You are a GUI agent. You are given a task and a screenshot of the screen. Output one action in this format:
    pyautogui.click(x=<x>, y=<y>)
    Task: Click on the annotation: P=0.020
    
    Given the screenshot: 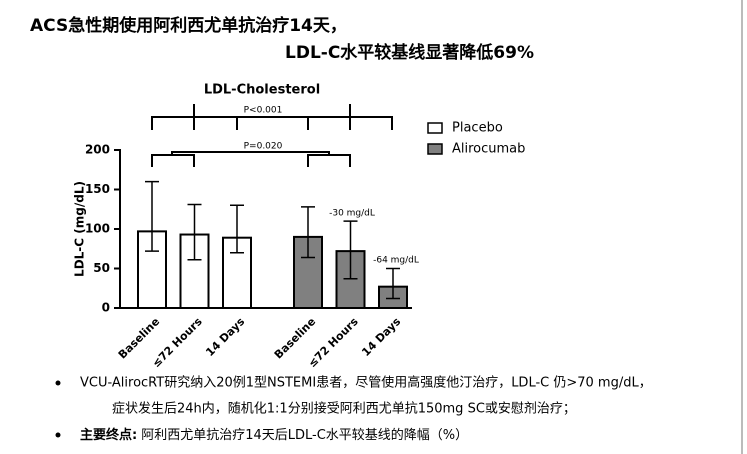 What is the action you would take?
    pyautogui.click(x=263, y=147)
    